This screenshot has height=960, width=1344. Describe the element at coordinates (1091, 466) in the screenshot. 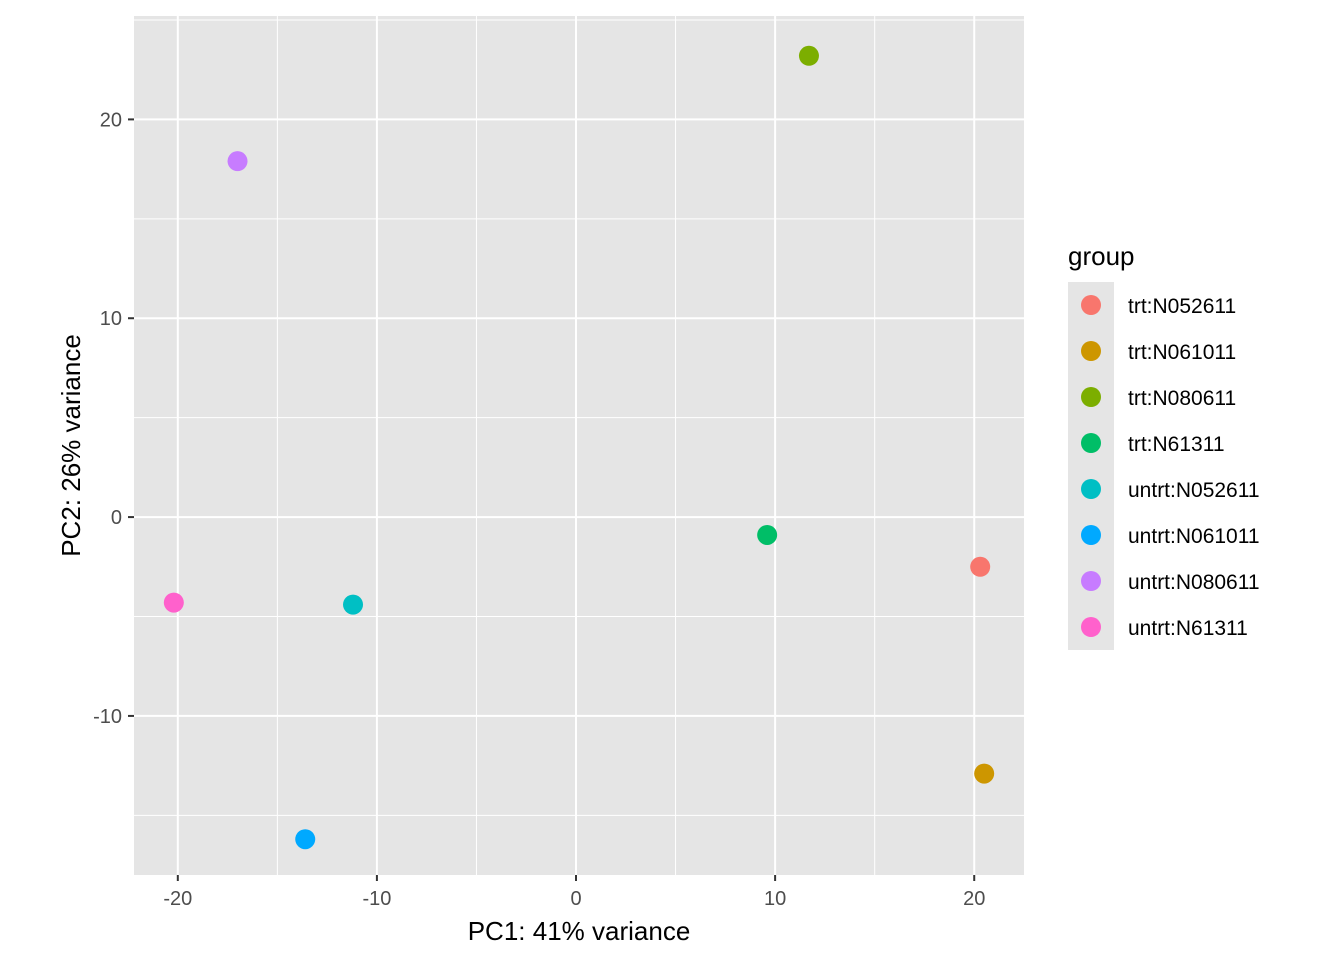

I see `legend-key-background` at that location.